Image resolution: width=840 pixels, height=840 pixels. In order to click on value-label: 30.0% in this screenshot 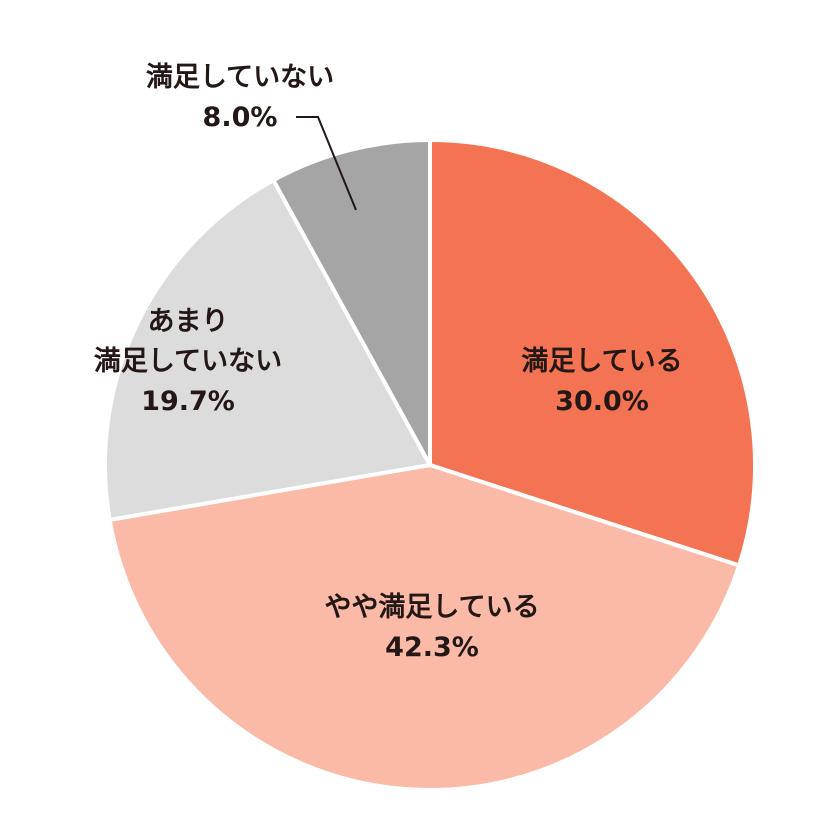, I will do `click(602, 401)`.